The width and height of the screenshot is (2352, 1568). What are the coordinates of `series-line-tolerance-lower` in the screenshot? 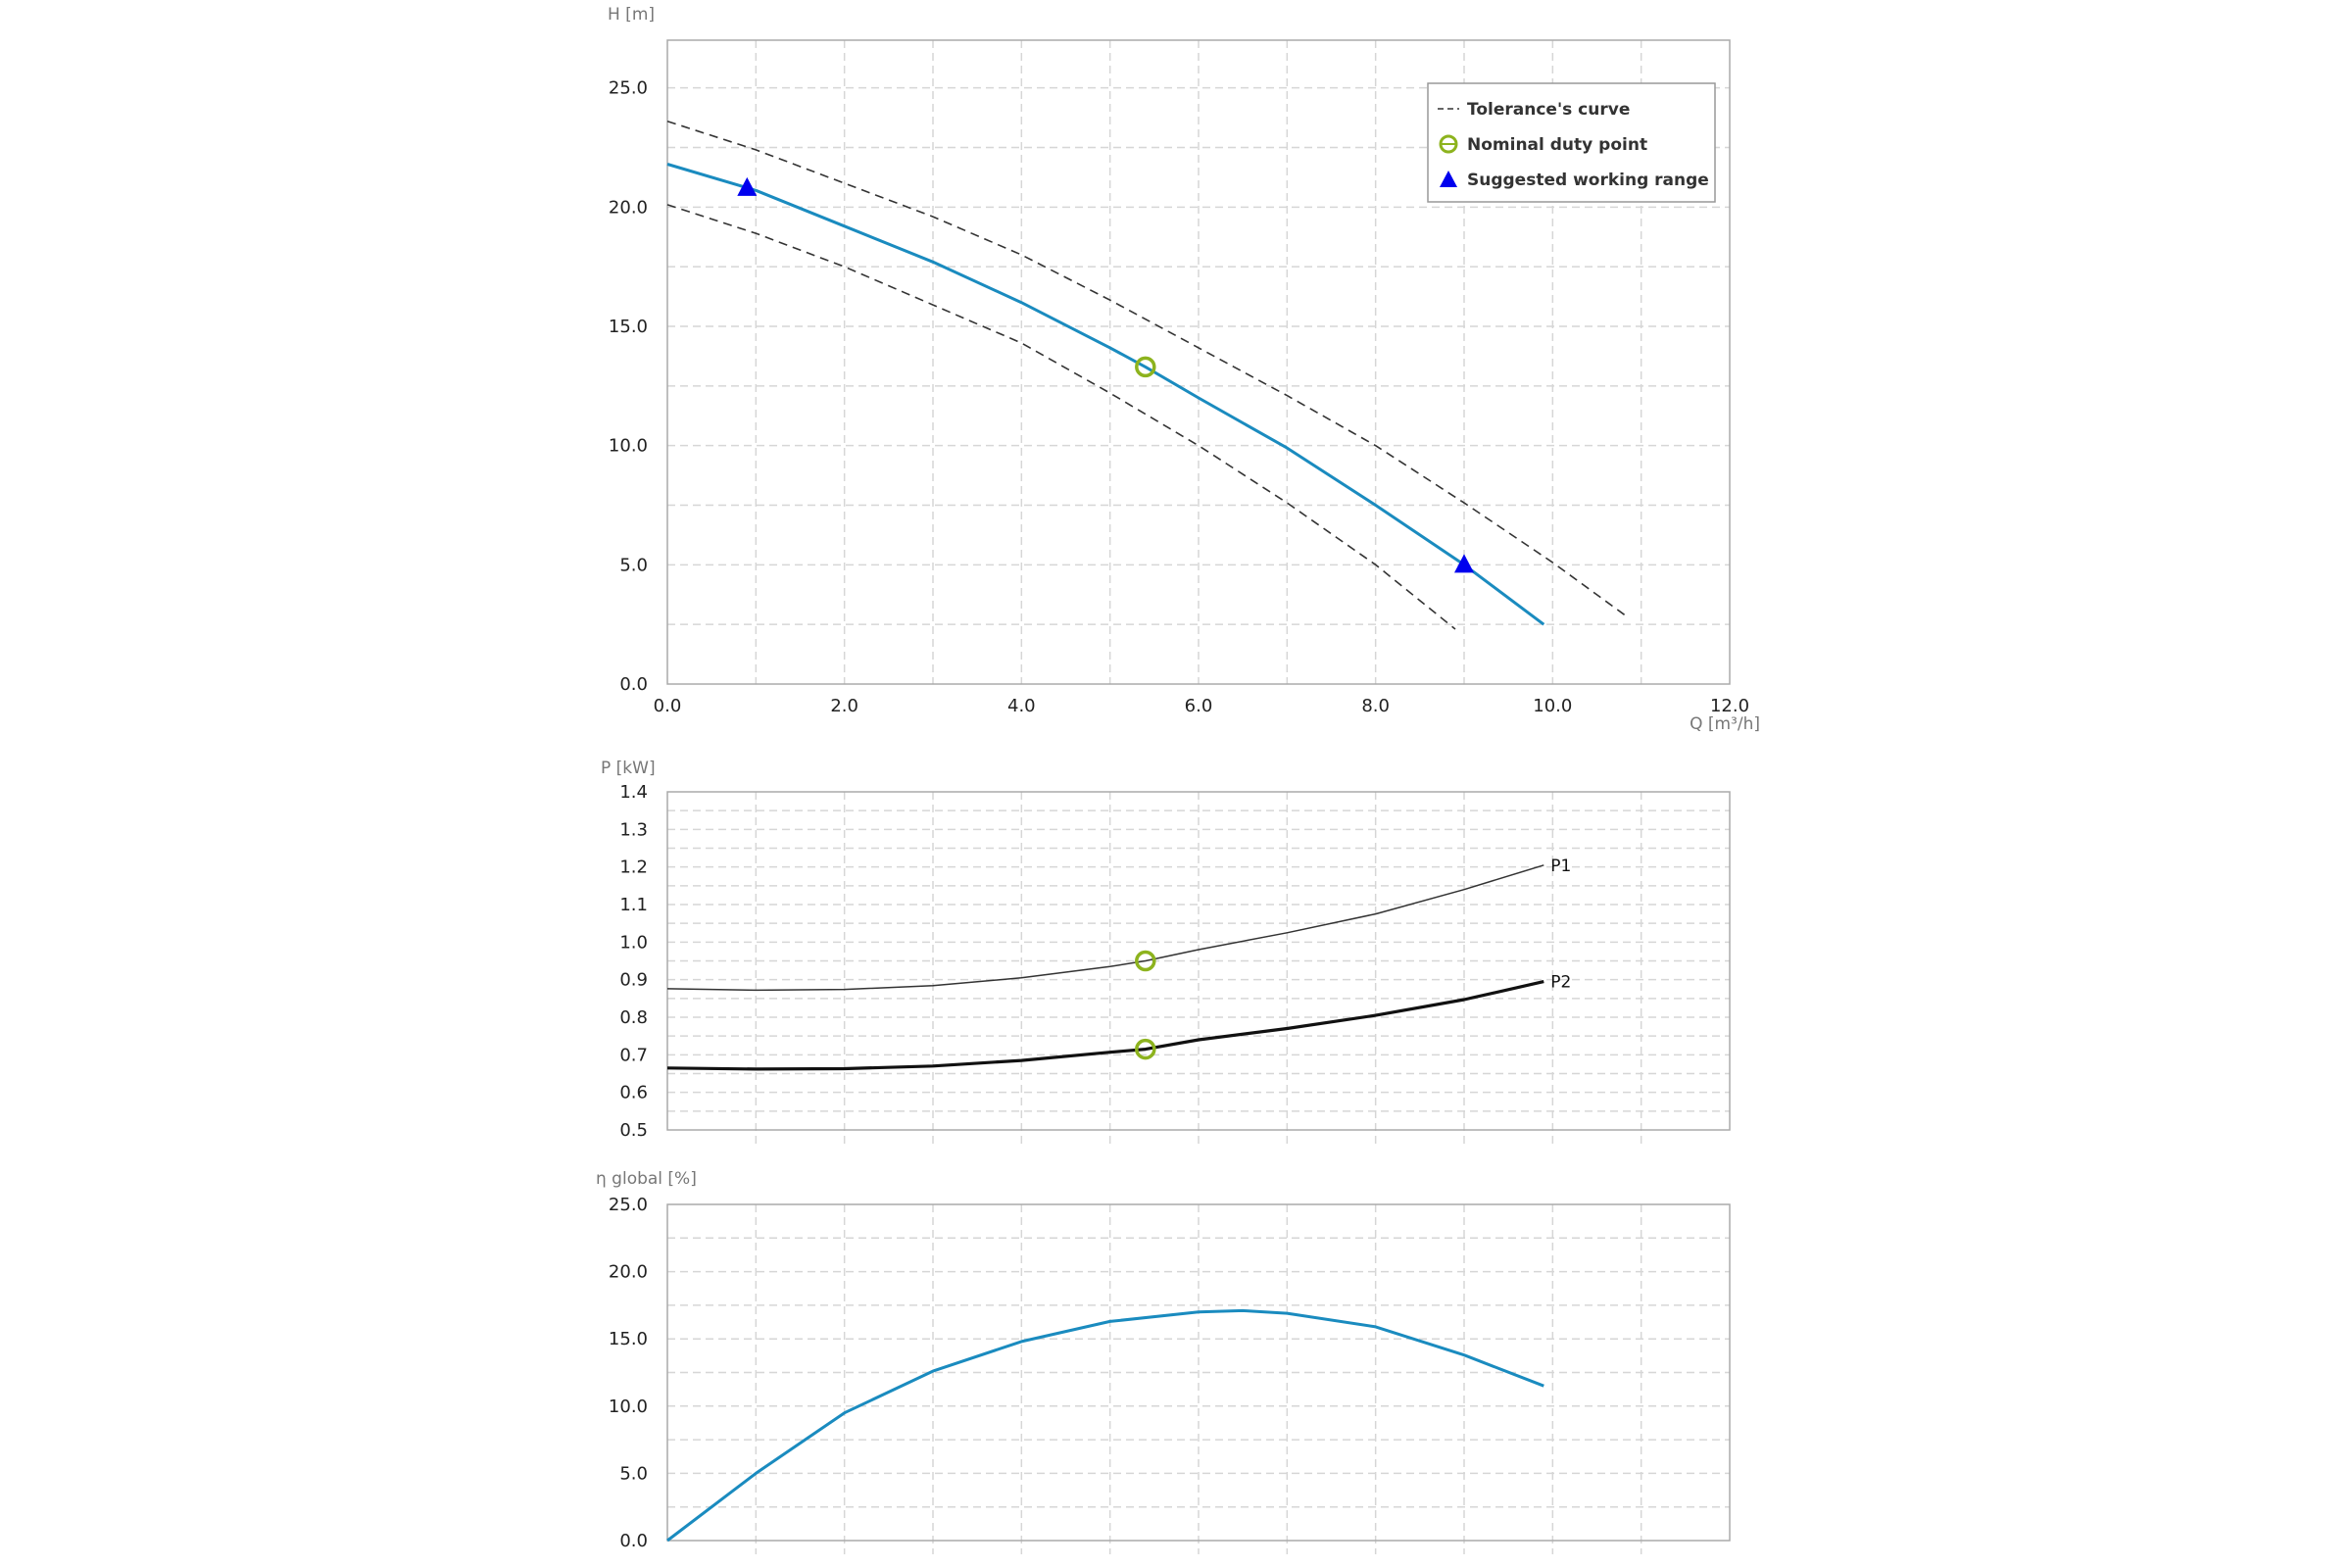 It's located at (1061, 417).